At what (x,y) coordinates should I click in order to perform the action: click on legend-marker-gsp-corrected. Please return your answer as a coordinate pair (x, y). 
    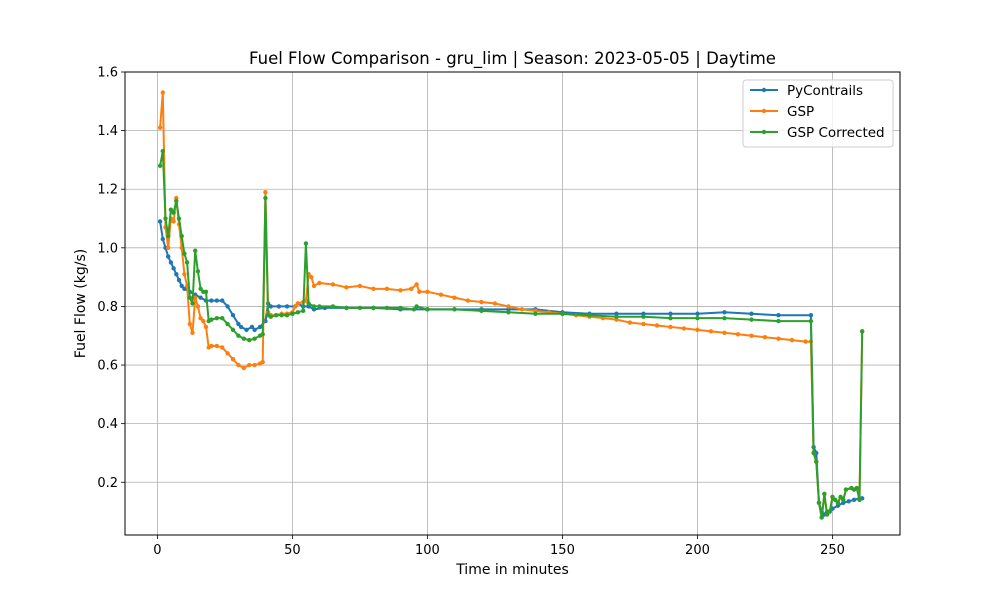
    Looking at the image, I should click on (764, 132).